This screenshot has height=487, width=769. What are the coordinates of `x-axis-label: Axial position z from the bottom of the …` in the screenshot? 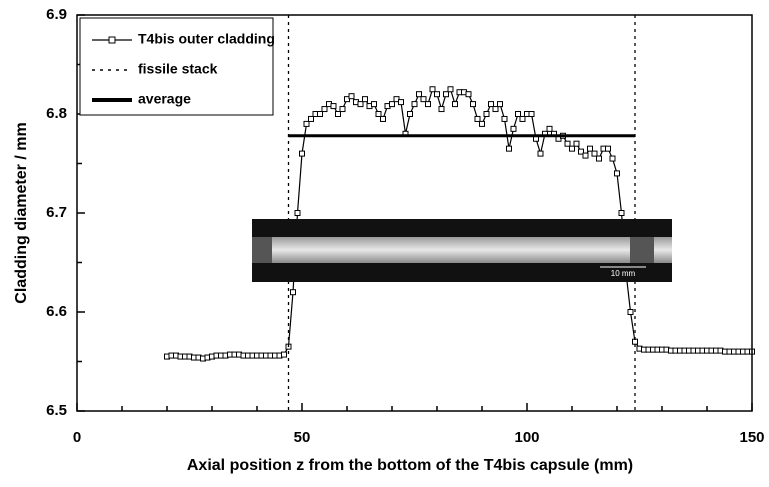 It's located at (410, 465).